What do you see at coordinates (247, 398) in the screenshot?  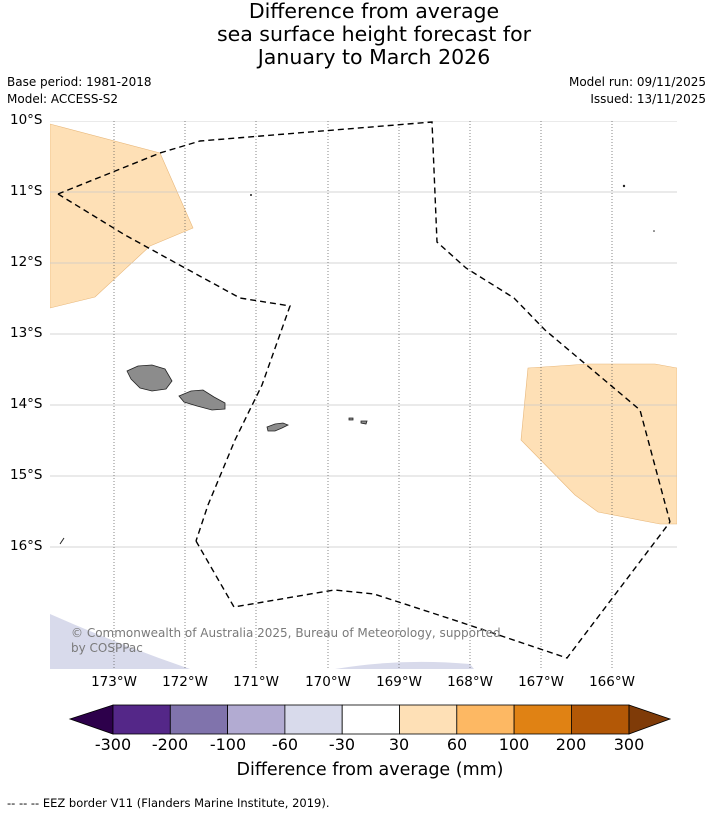 I see `land-samoa` at bounding box center [247, 398].